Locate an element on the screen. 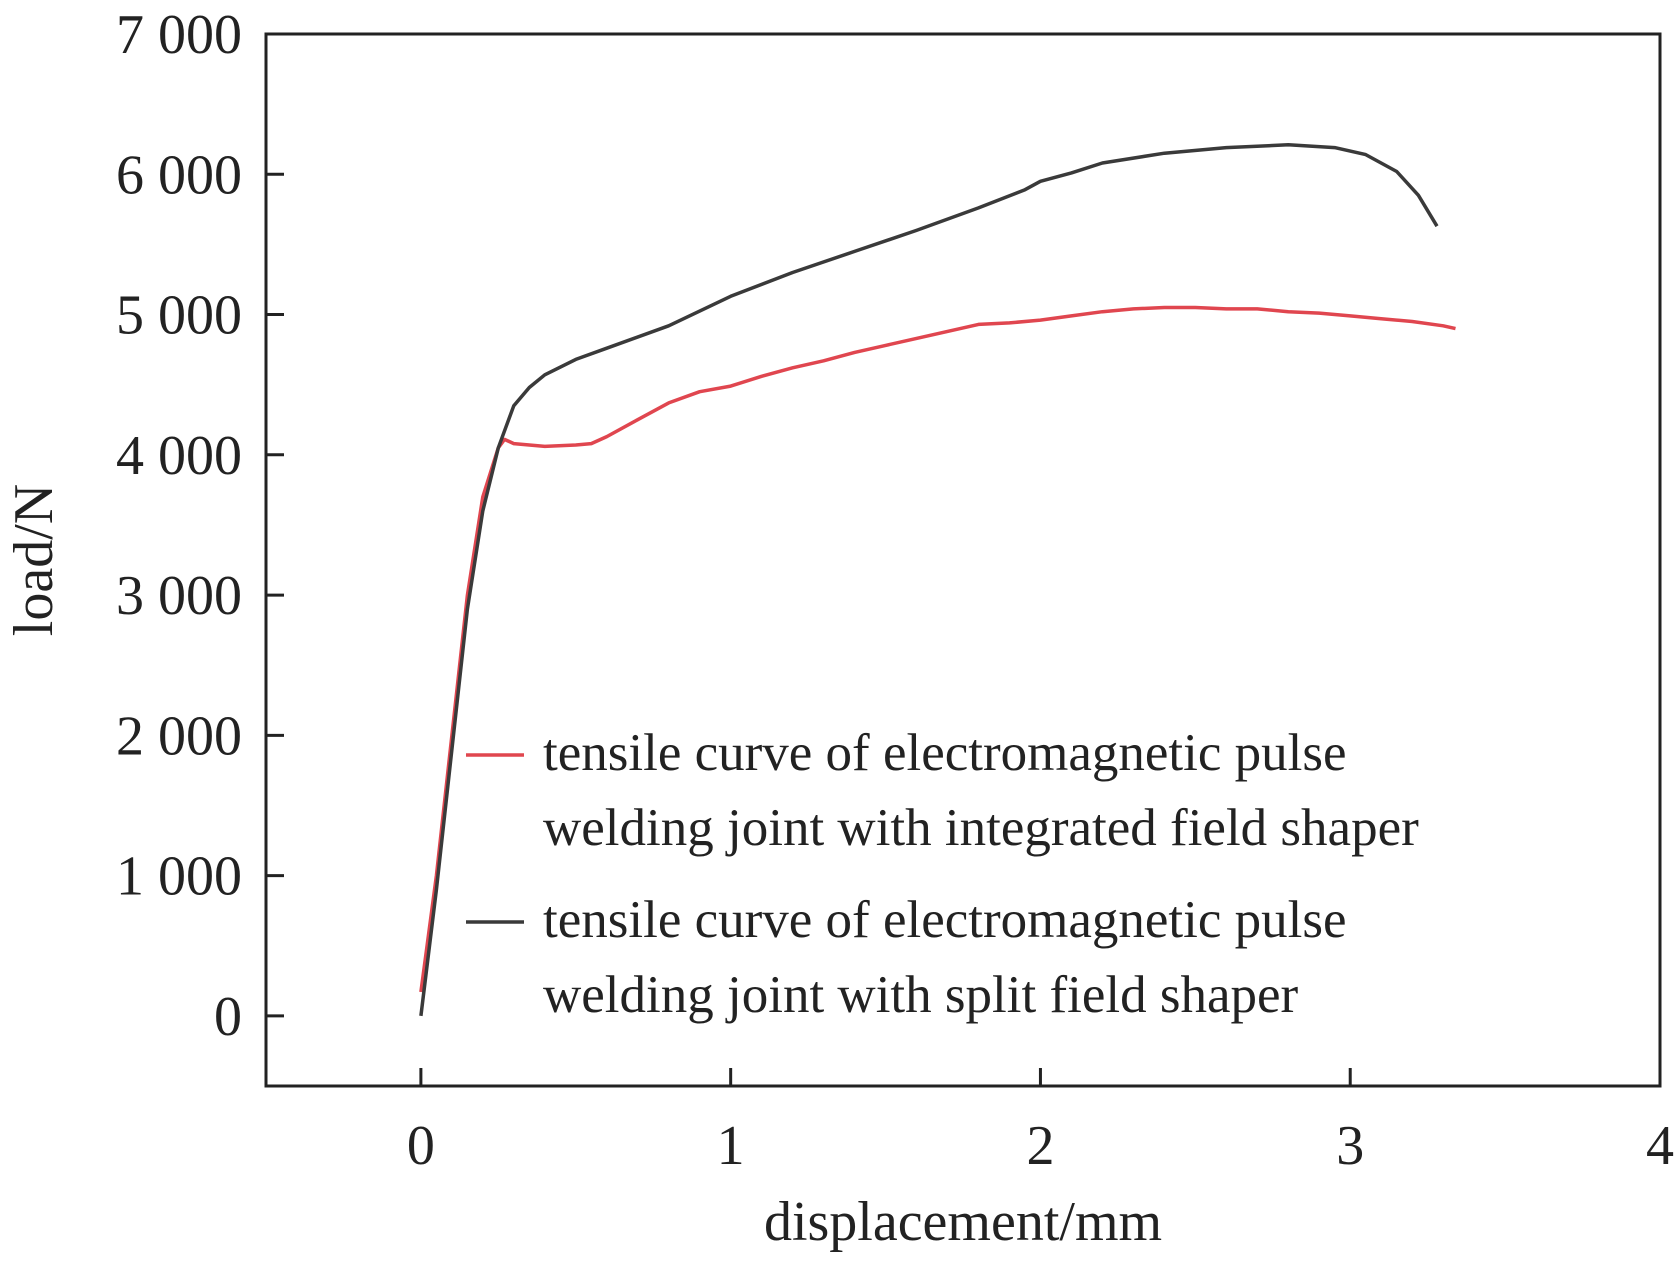 The image size is (1677, 1261). y-tick-label: 0 is located at coordinates (228, 1017).